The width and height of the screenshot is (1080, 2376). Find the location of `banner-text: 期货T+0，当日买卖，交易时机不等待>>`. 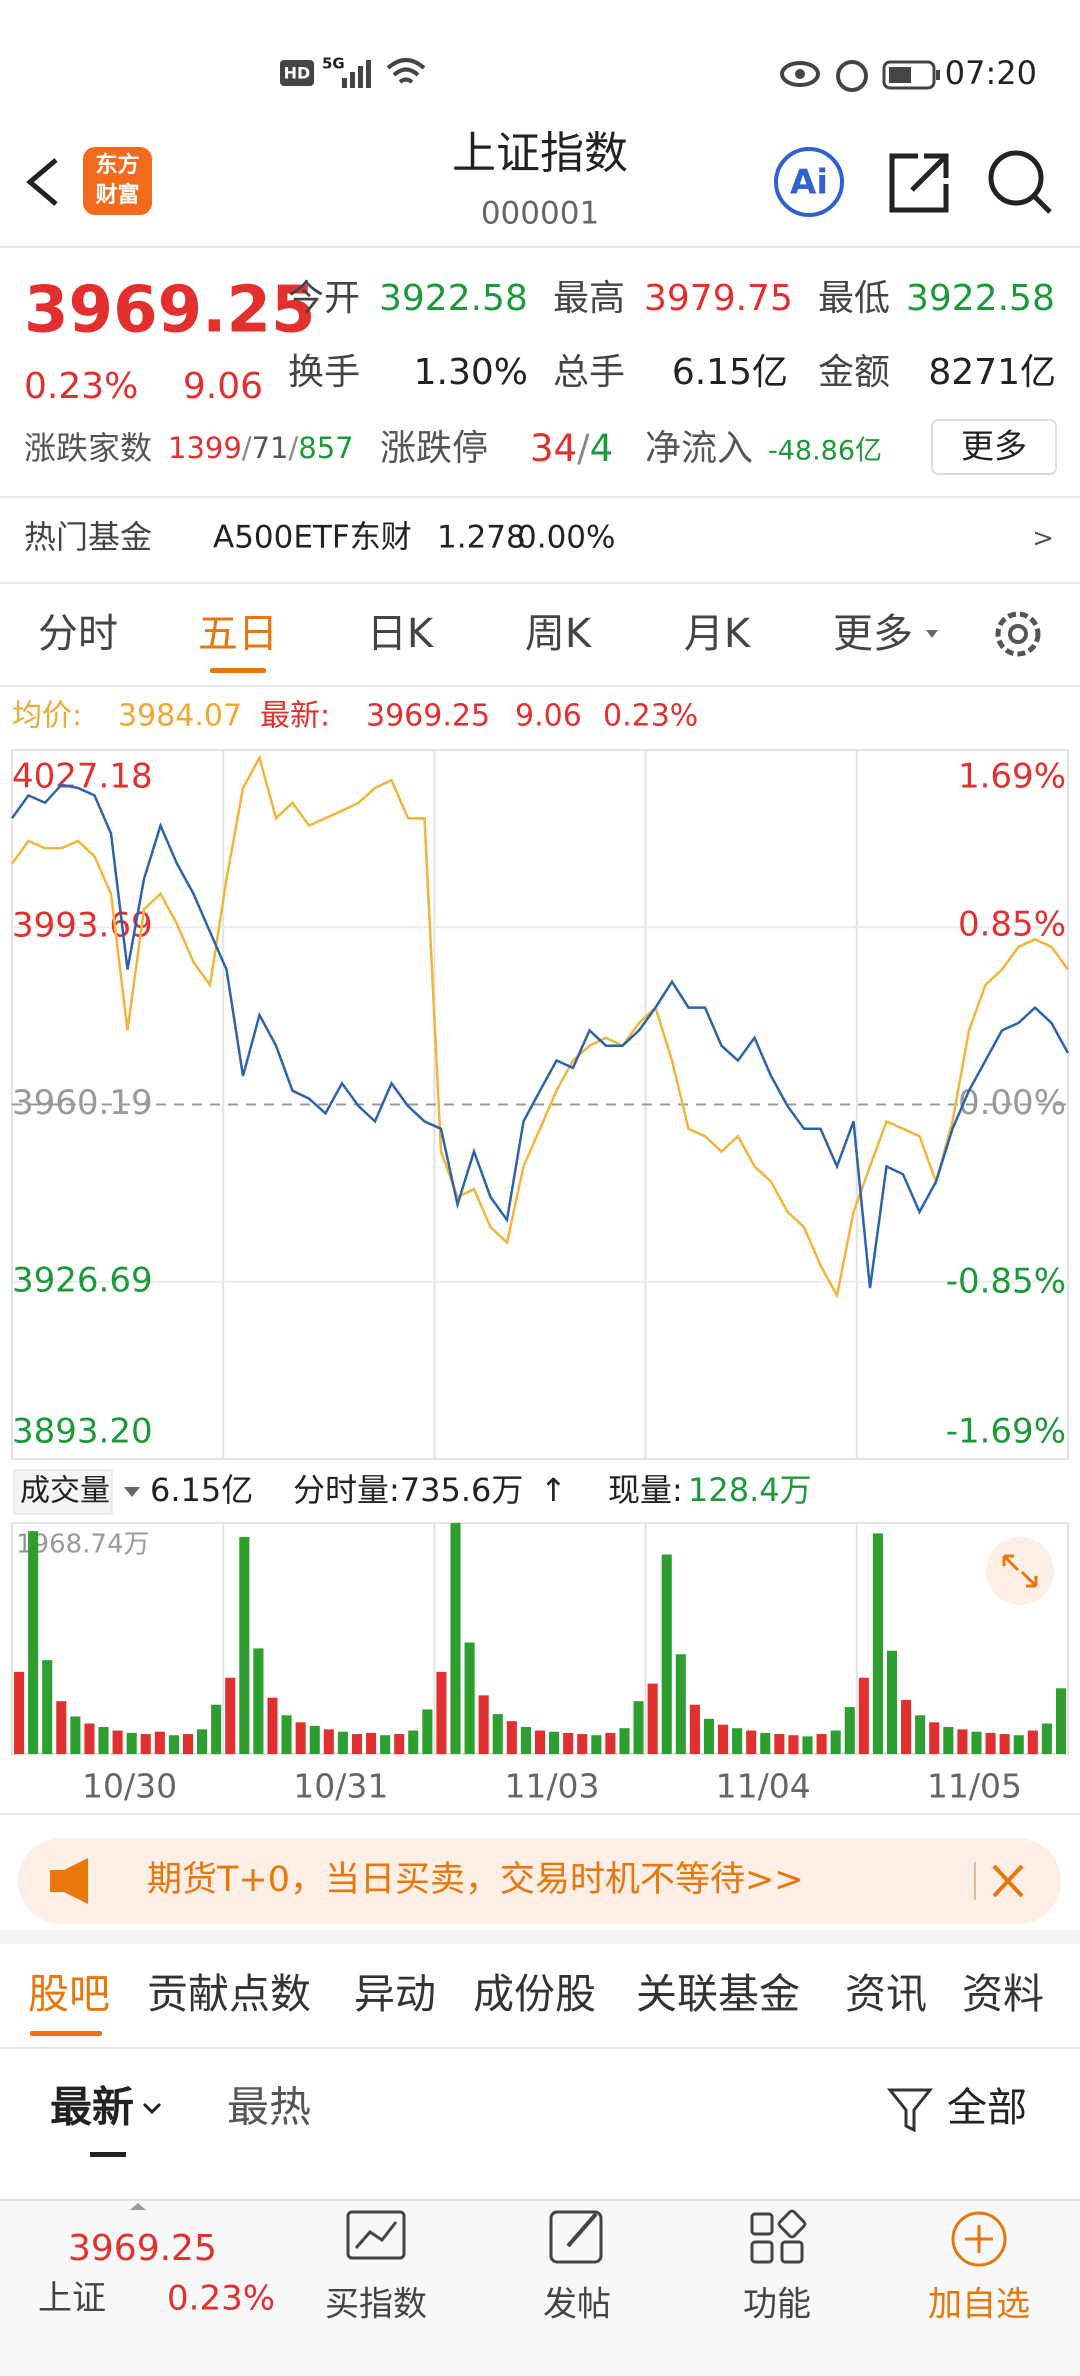

banner-text: 期货T+0，当日买卖，交易时机不等待>> is located at coordinates (475, 1880).